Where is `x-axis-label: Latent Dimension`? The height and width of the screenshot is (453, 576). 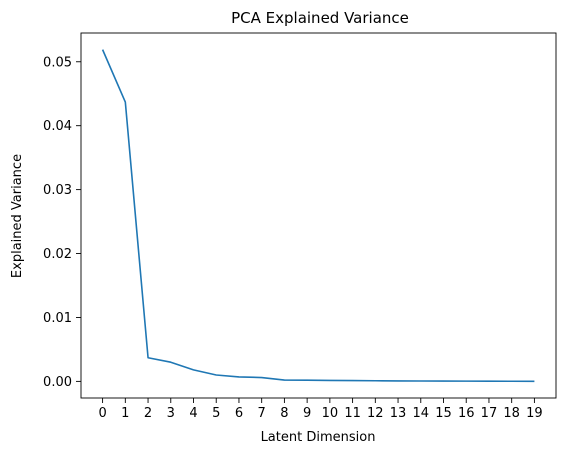 x-axis-label: Latent Dimension is located at coordinates (318, 437).